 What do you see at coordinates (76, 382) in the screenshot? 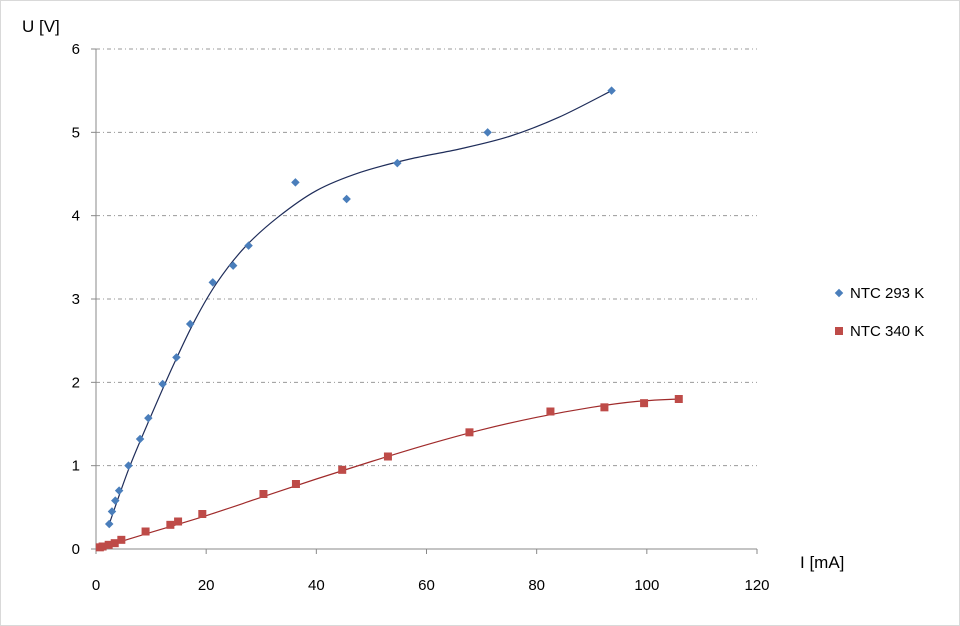
I see `y-tick-label: 2` at bounding box center [76, 382].